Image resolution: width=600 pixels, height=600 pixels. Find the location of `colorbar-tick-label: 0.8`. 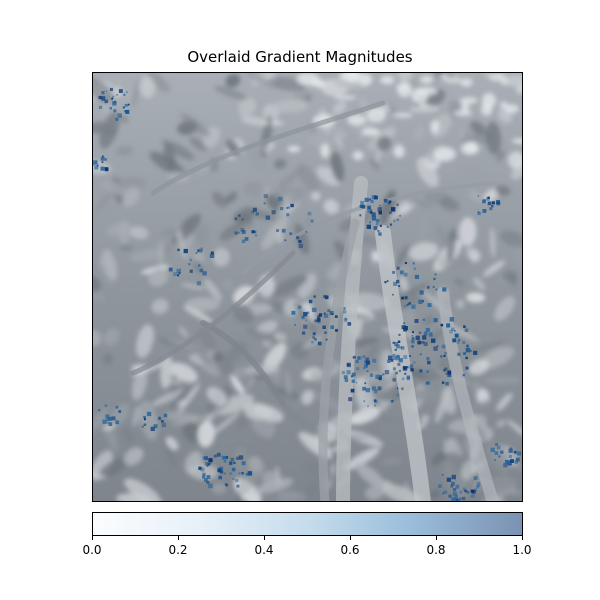

colorbar-tick-label: 0.8 is located at coordinates (436, 550).